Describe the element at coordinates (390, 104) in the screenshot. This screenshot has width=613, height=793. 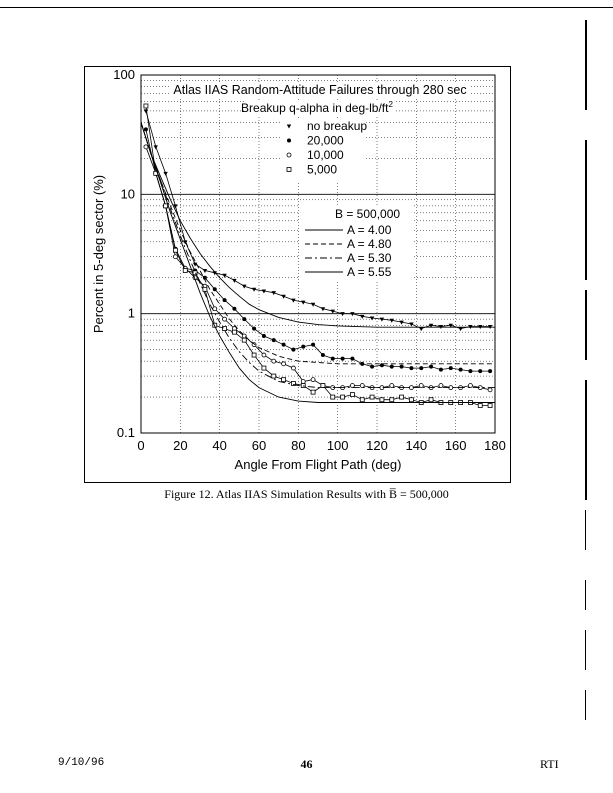
I see `subtitle-superscript: 2` at that location.